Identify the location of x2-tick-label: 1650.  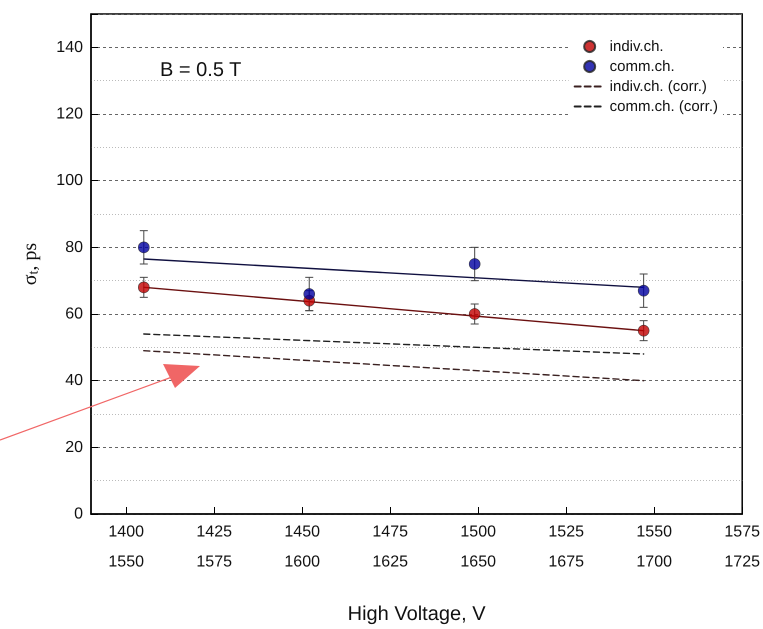
(478, 562).